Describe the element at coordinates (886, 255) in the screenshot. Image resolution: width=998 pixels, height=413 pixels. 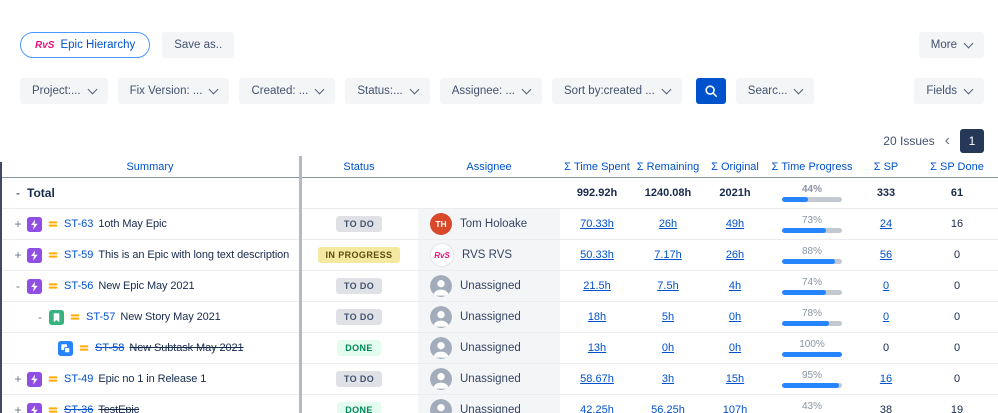
I see `sp-value-link: 56` at that location.